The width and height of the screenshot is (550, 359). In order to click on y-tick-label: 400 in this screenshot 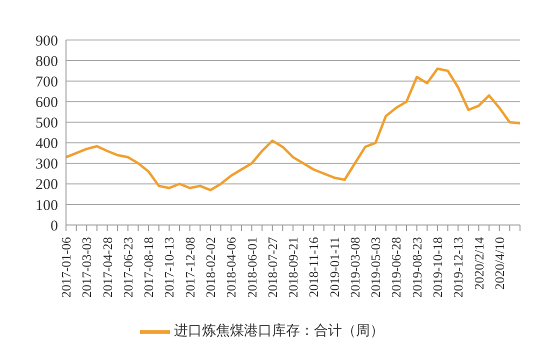, I will do `click(47, 144)`.